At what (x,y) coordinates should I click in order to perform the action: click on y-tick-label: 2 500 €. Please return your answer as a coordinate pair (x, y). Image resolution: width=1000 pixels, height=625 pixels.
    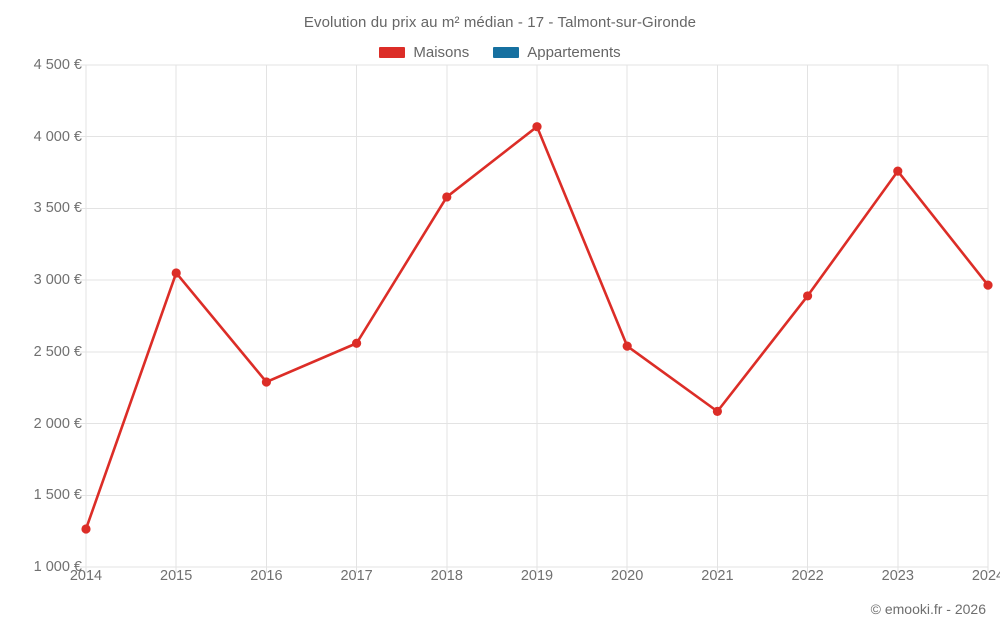
    Looking at the image, I should click on (57, 351).